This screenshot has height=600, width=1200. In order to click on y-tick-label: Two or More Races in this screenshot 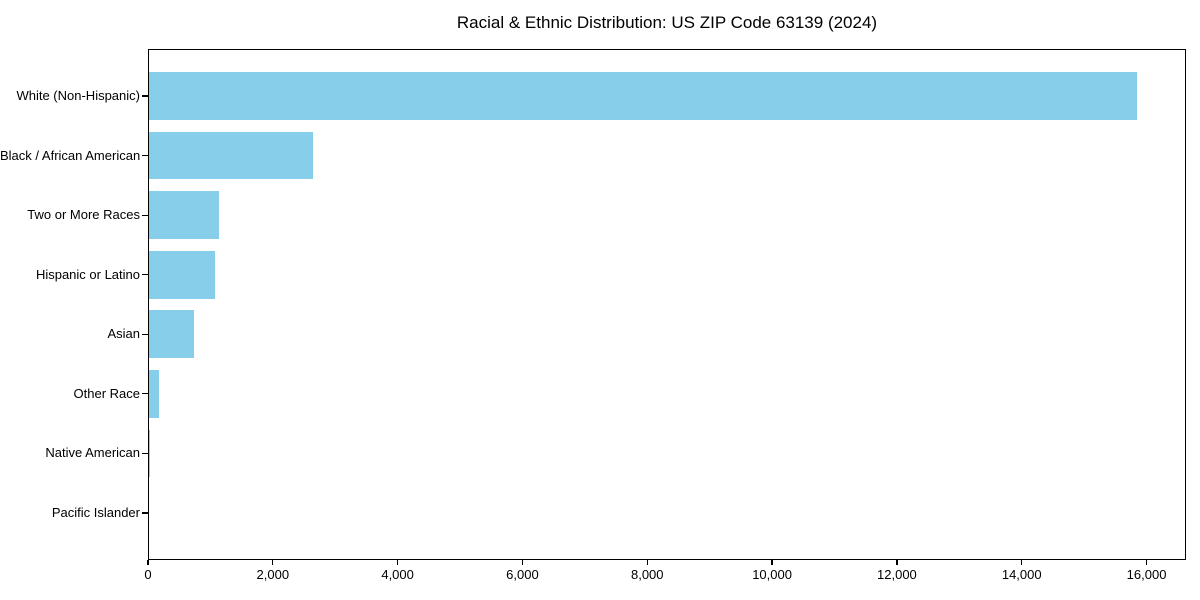, I will do `click(83, 215)`.